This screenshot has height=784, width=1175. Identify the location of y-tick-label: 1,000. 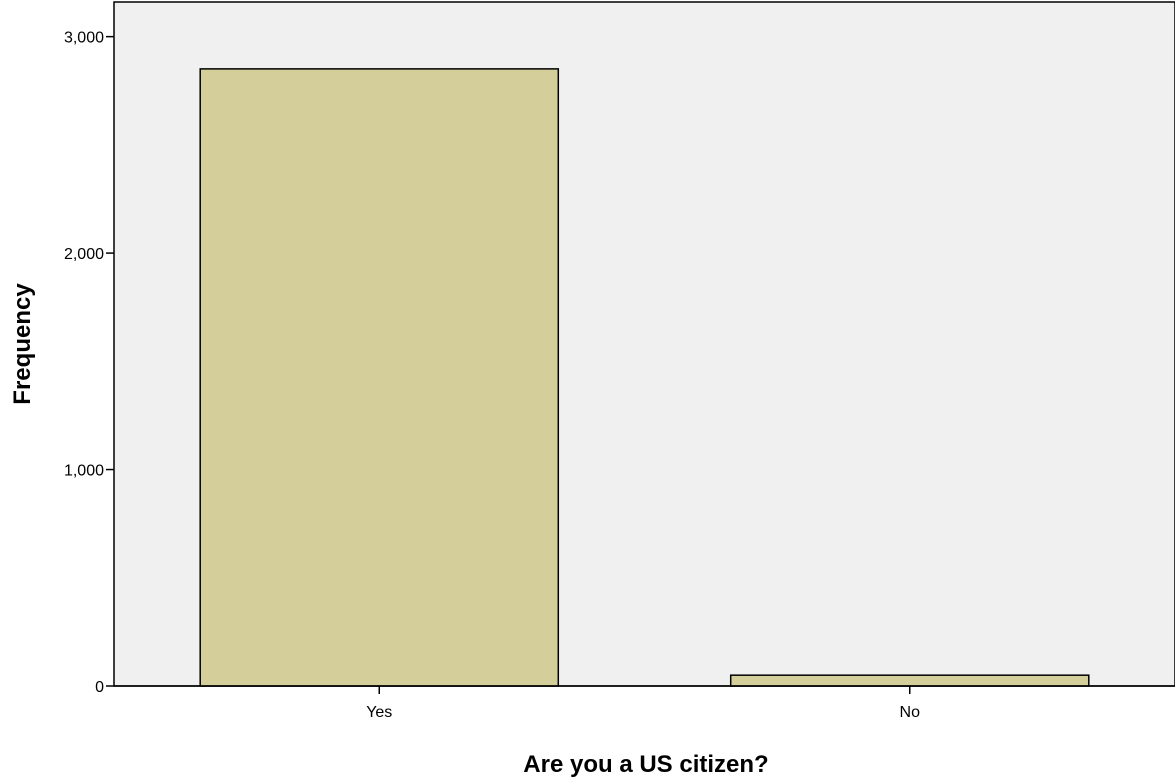
(84, 471).